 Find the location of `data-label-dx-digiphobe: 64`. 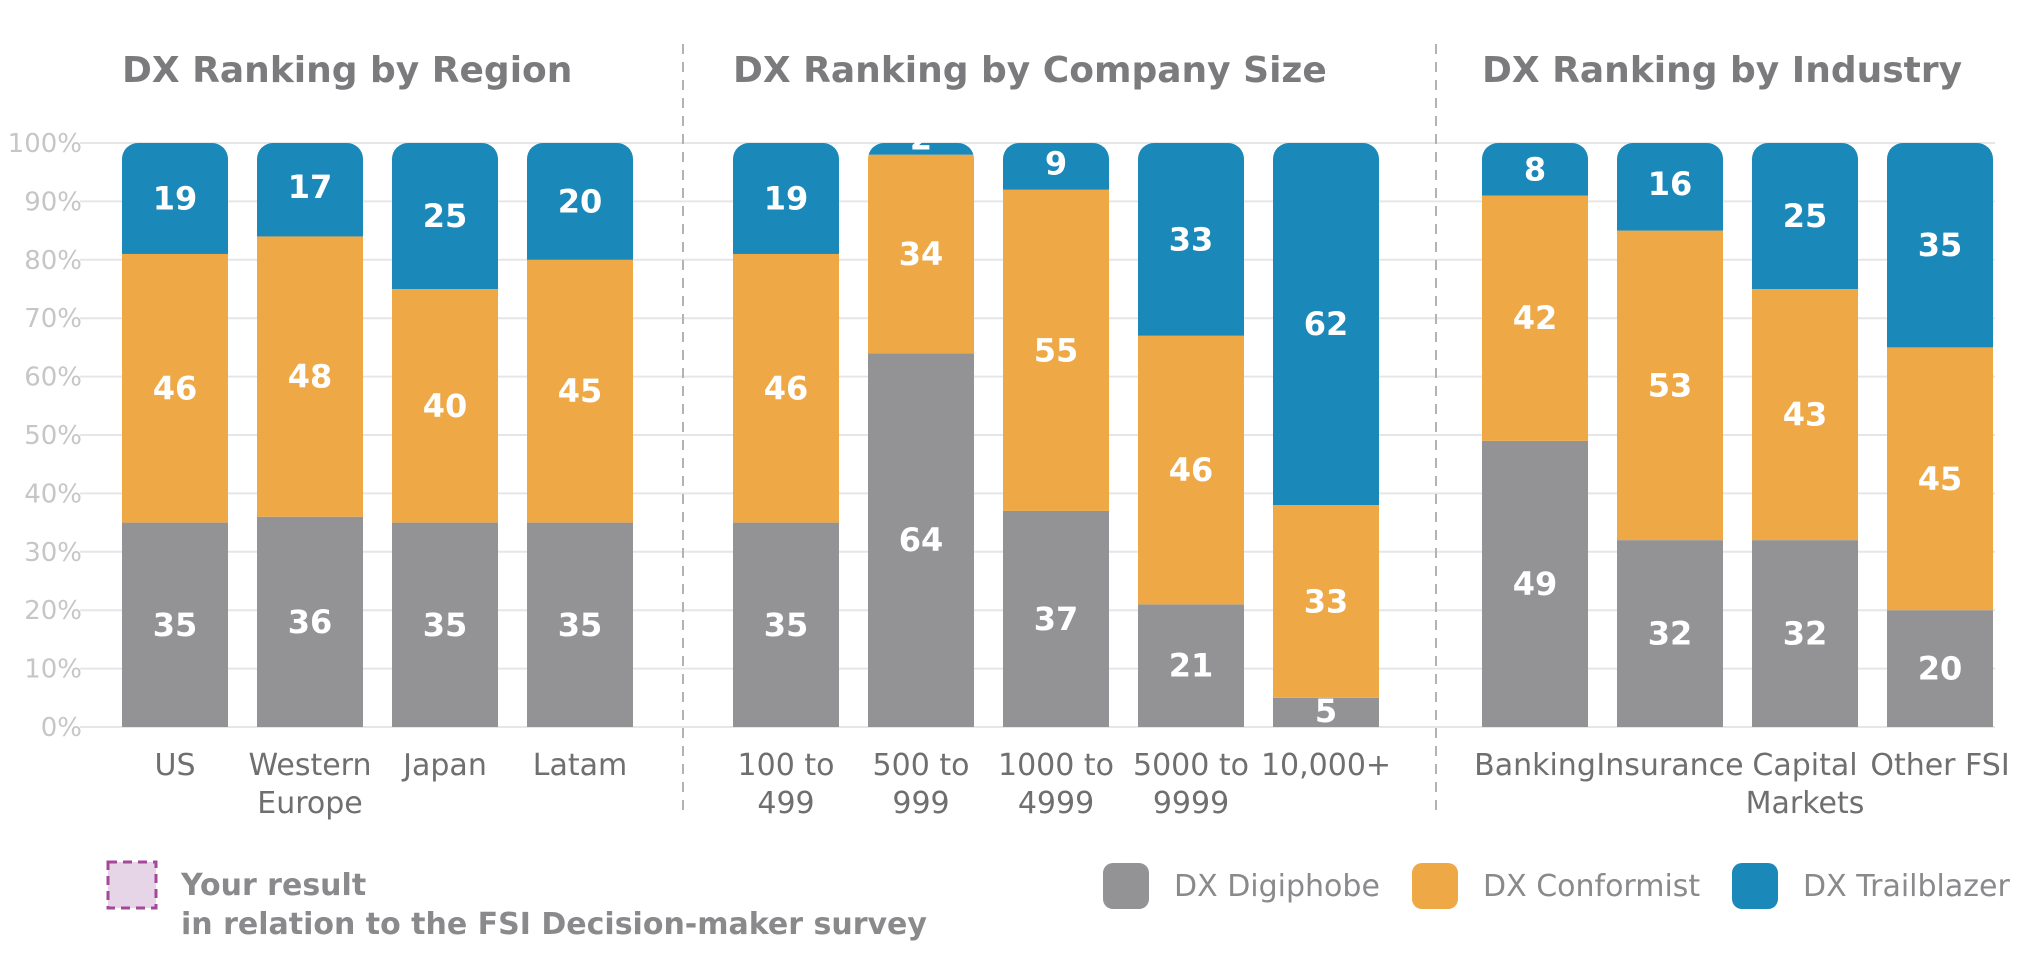

data-label-dx-digiphobe: 64 is located at coordinates (921, 540).